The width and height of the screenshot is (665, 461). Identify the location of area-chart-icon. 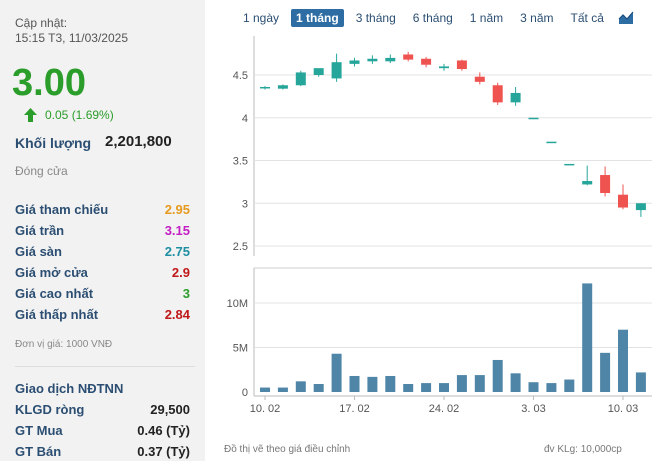
(625, 18).